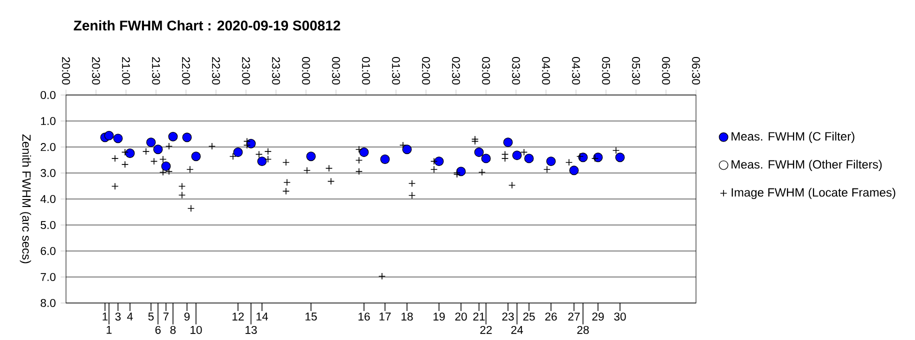 Image resolution: width=915 pixels, height=340 pixels. I want to click on x-tick-label: 00:00, so click(306, 71).